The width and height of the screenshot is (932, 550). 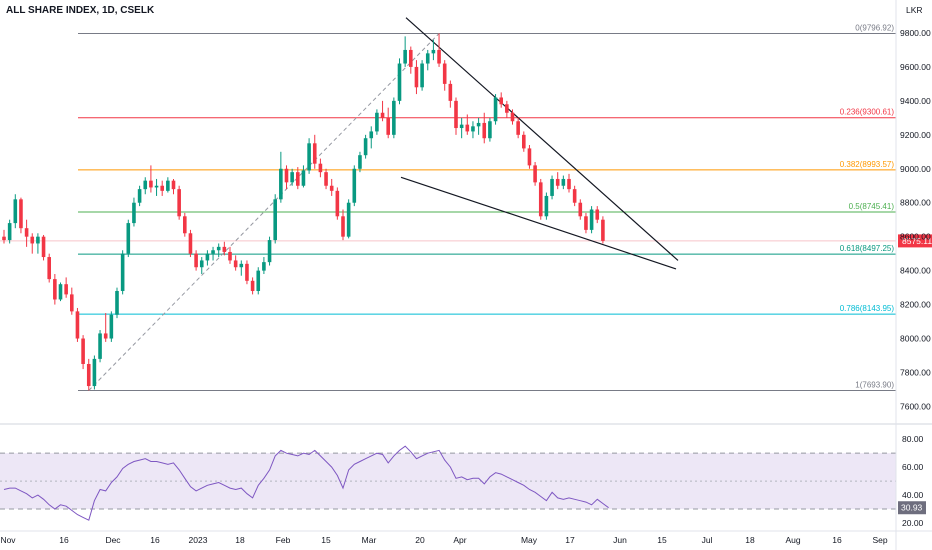 I want to click on price-tick-label: 9800.00, so click(x=915, y=33).